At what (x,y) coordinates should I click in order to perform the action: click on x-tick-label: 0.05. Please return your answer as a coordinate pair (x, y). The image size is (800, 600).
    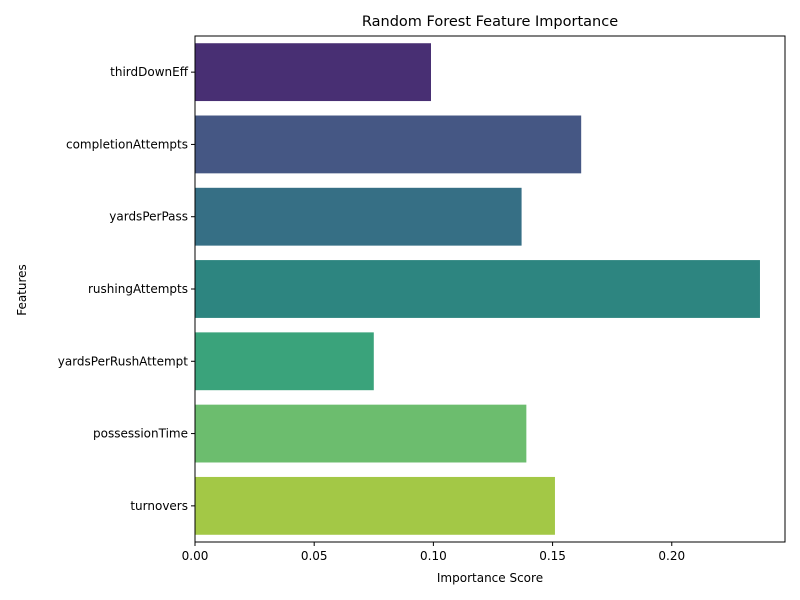
    Looking at the image, I should click on (314, 556).